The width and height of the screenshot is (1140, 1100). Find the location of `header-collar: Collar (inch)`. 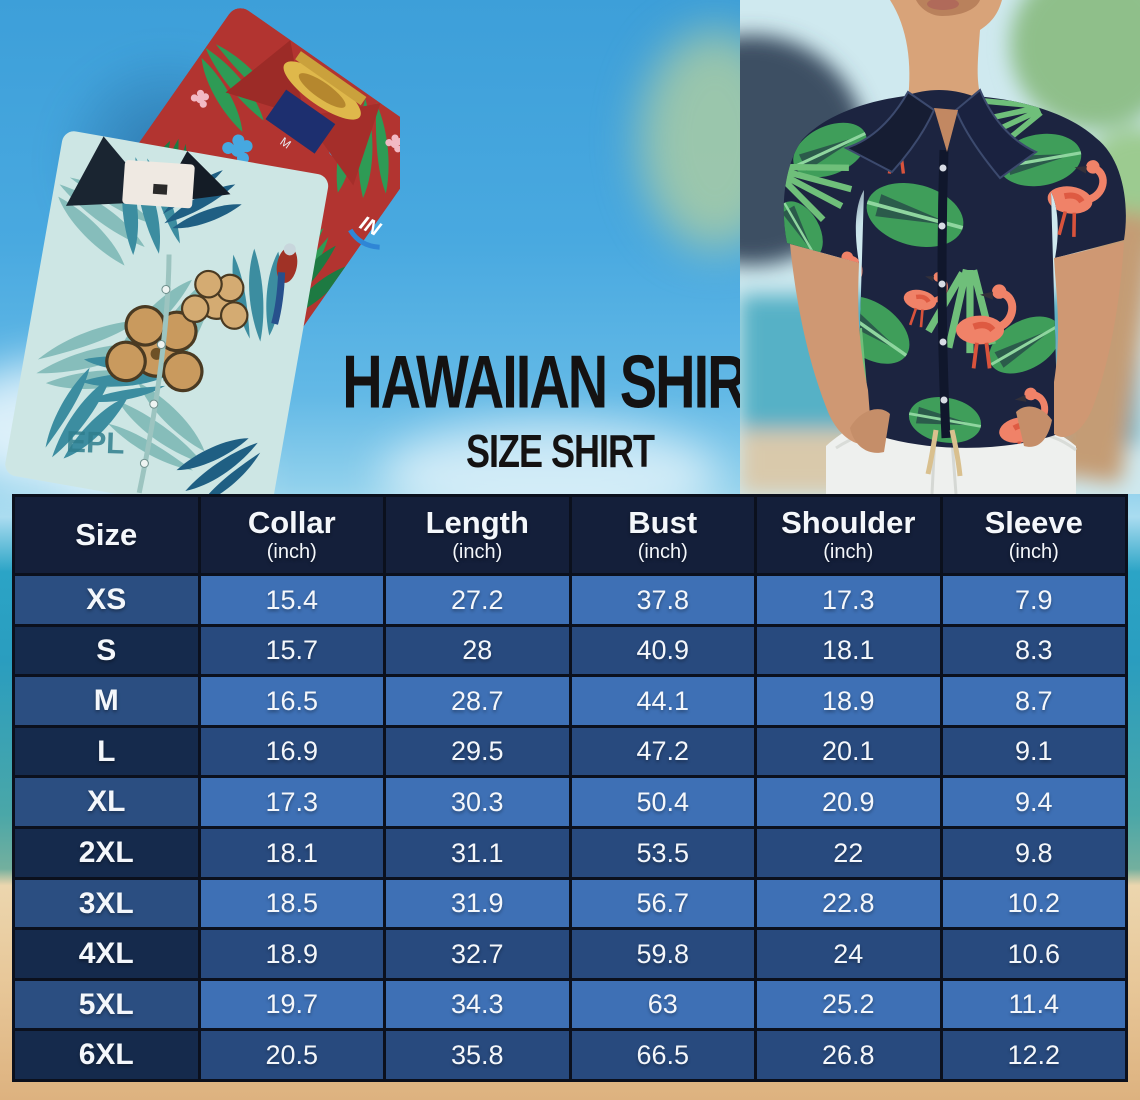

header-collar: Collar (inch) is located at coordinates (291, 535).